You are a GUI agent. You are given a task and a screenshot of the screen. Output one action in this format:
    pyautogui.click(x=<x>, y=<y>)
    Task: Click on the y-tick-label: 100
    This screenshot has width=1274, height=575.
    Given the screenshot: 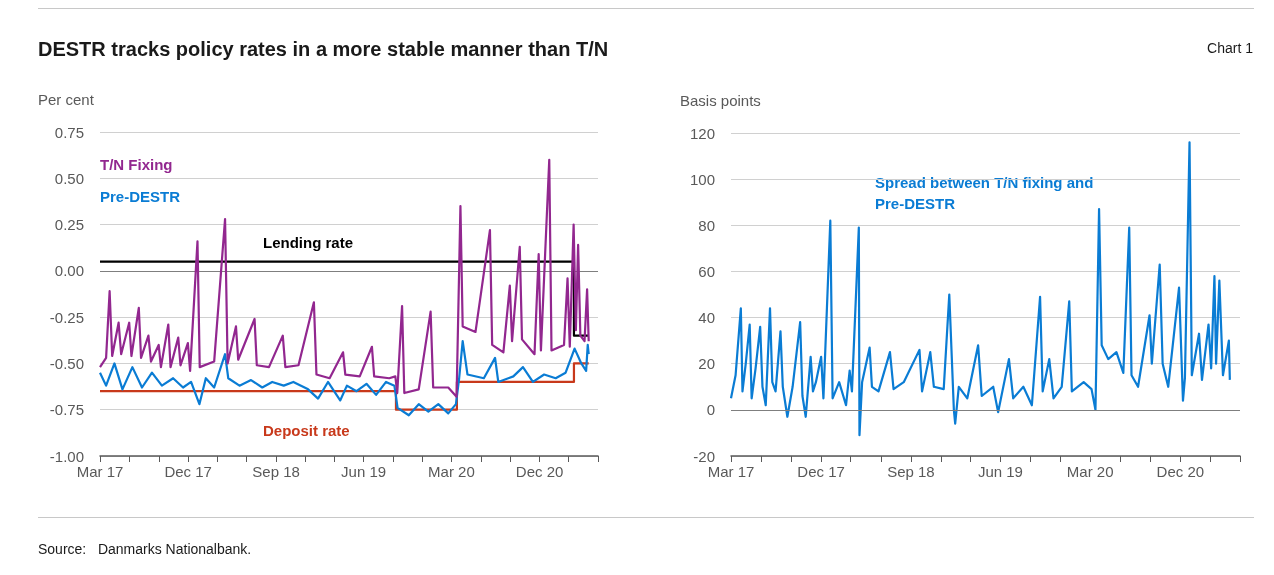 What is the action you would take?
    pyautogui.click(x=702, y=179)
    